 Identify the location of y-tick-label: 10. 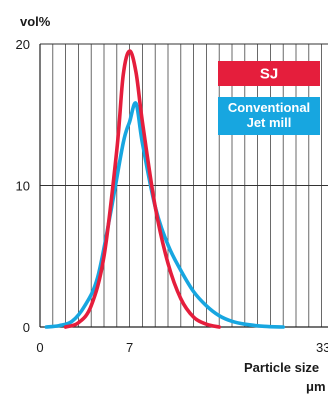
(23, 186).